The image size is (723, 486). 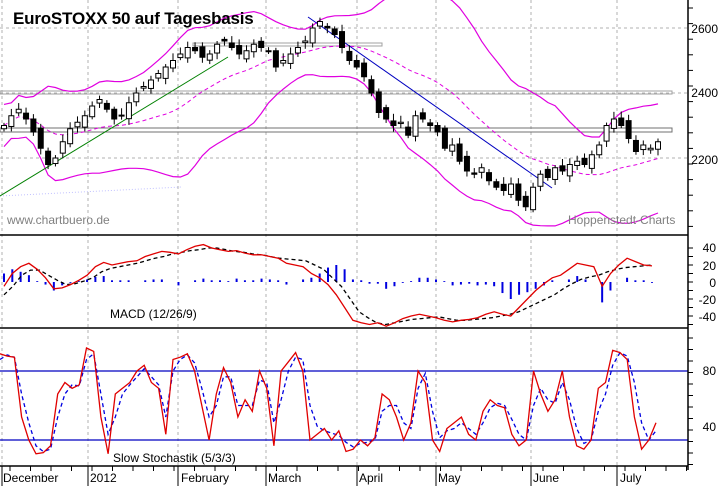 What do you see at coordinates (622, 220) in the screenshot?
I see `watermark-right: Hoppenstedt-Charts` at bounding box center [622, 220].